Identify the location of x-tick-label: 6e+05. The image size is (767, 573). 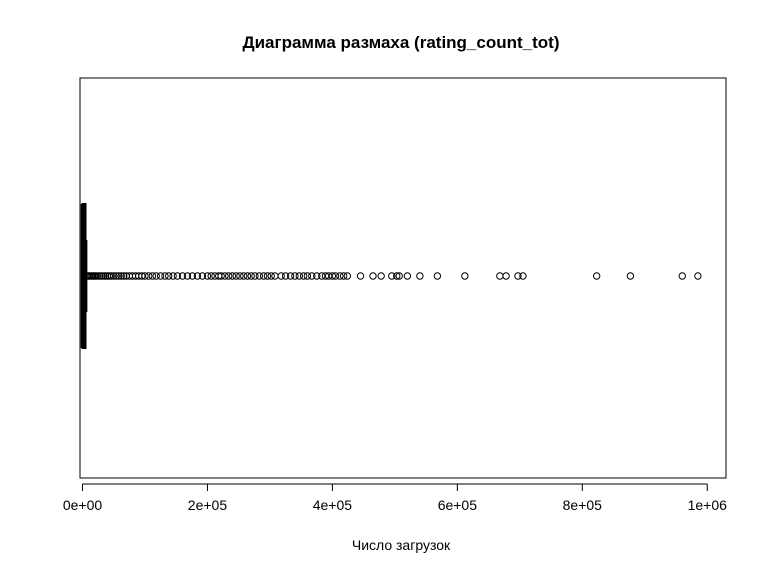
(458, 505).